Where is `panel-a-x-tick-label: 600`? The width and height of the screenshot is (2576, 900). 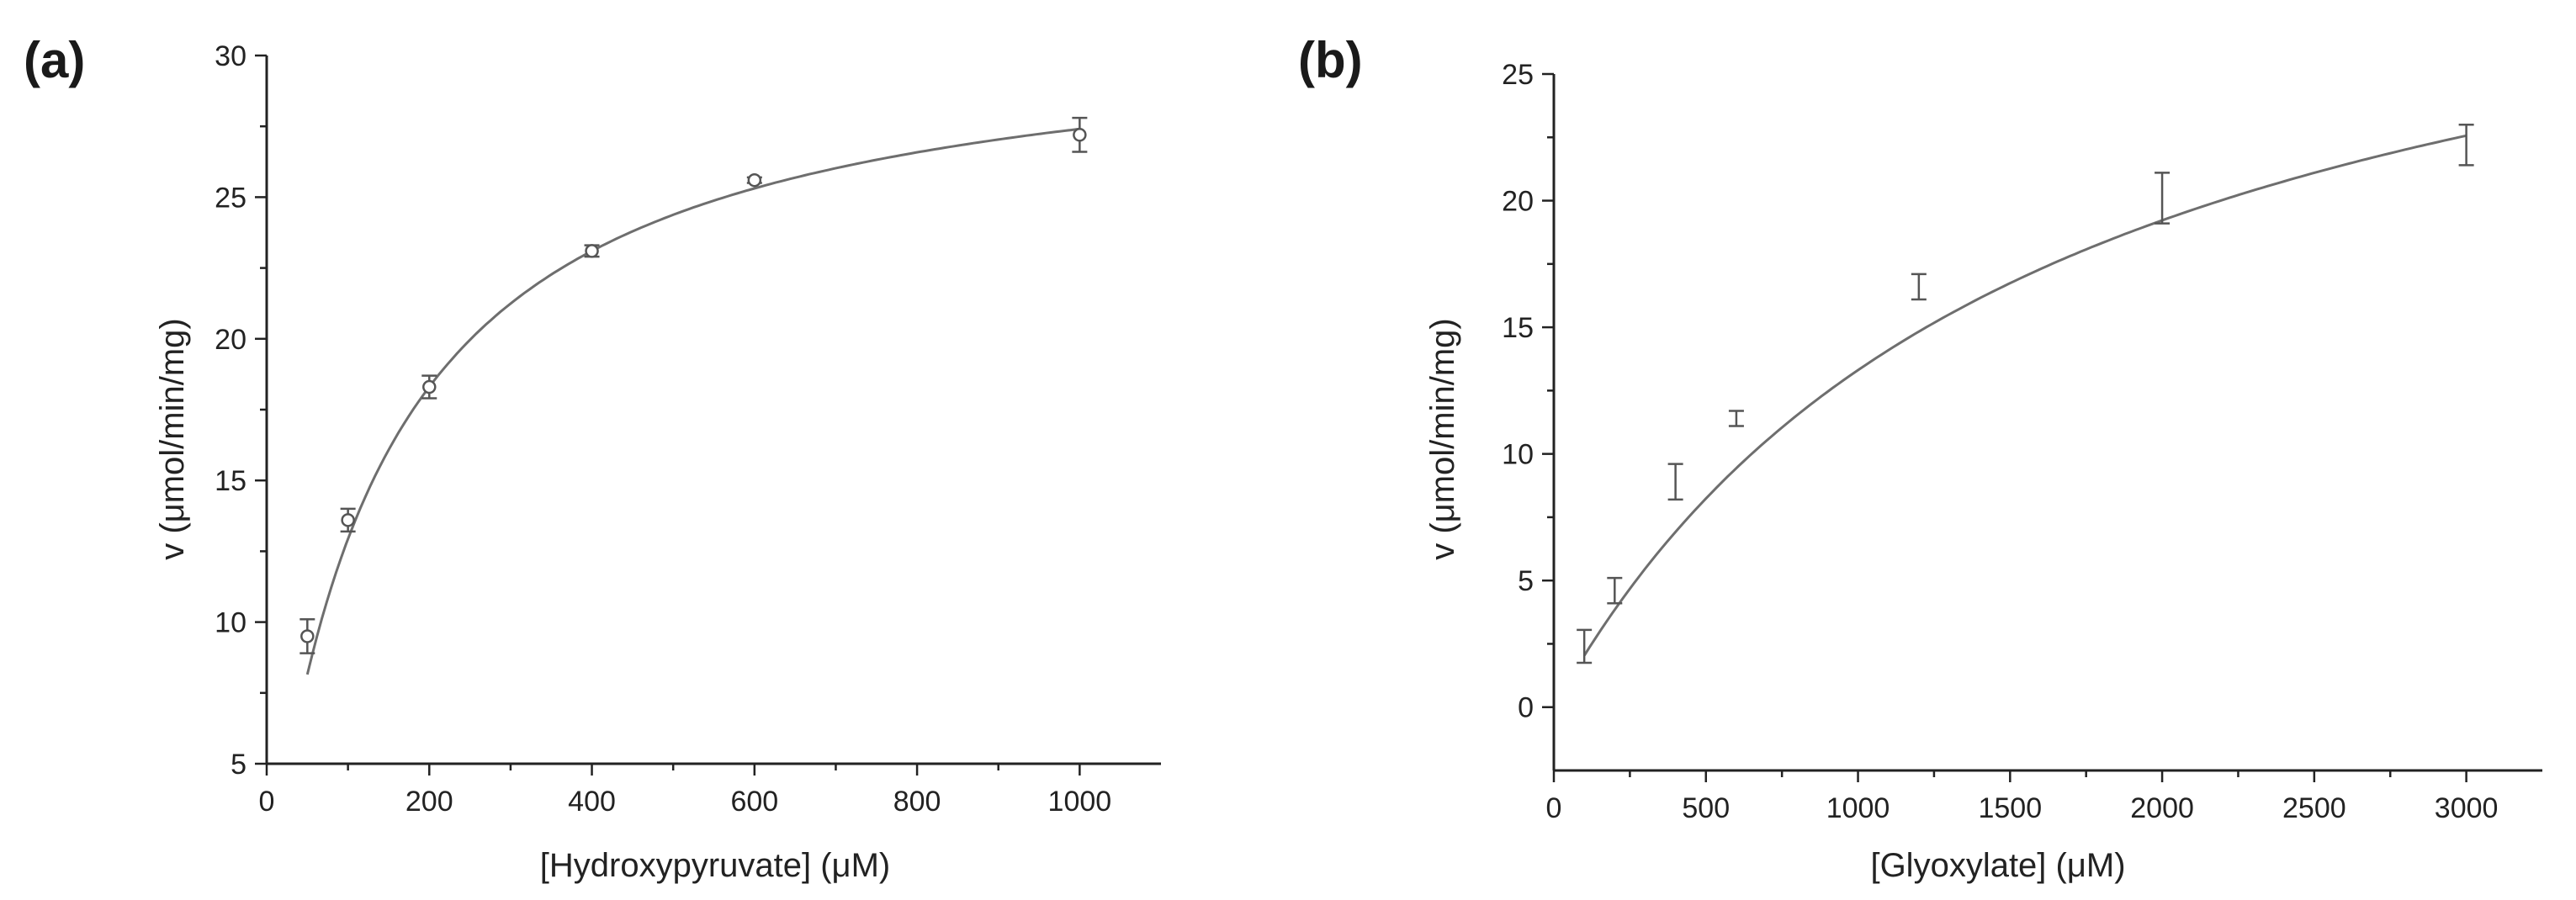 panel-a-x-tick-label: 600 is located at coordinates (754, 802).